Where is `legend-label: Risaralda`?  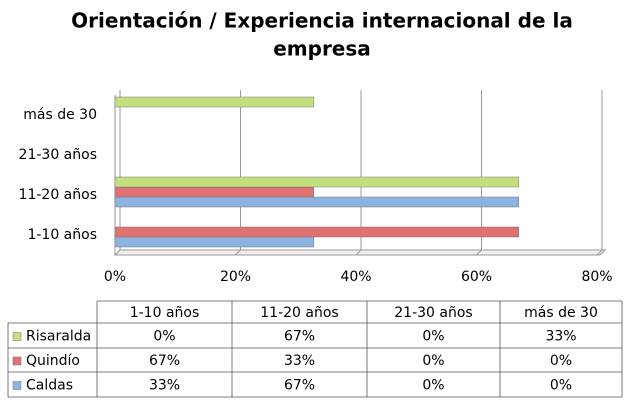
legend-label: Risaralda is located at coordinates (58, 337).